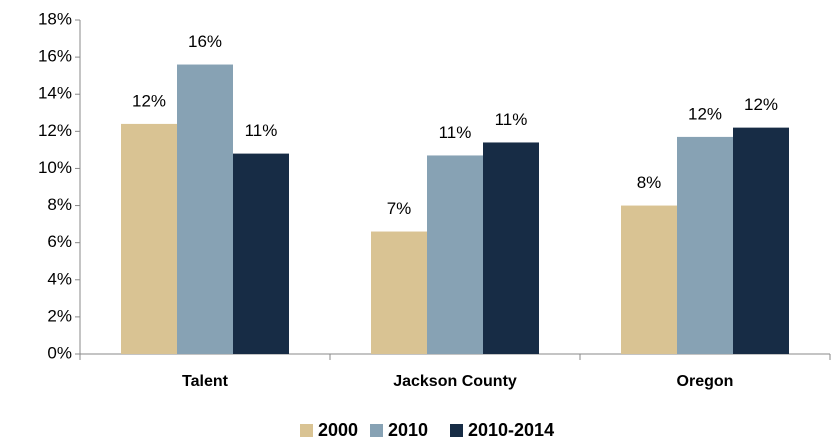 The height and width of the screenshot is (446, 838). Describe the element at coordinates (55, 18) in the screenshot. I see `y-tick-label: 18%` at that location.